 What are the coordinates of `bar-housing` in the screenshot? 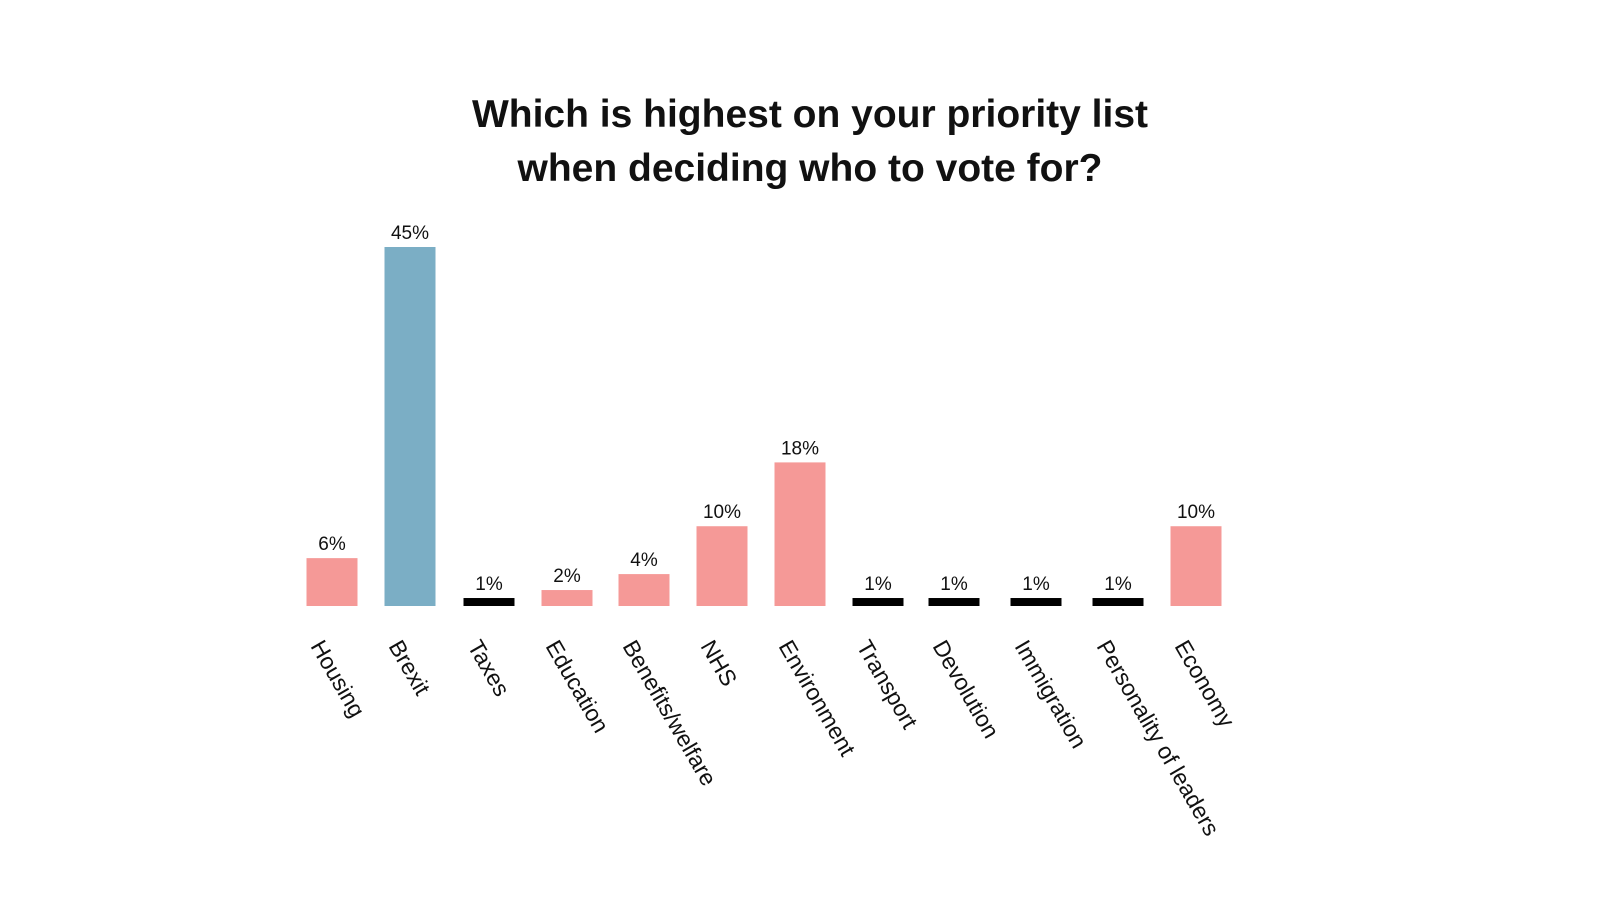 It's located at (332, 582).